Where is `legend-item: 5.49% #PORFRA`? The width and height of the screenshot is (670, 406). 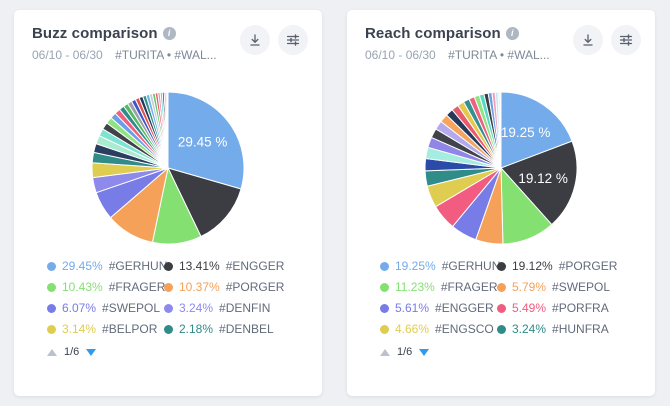 legend-item: 5.49% #PORFRA is located at coordinates (576, 308).